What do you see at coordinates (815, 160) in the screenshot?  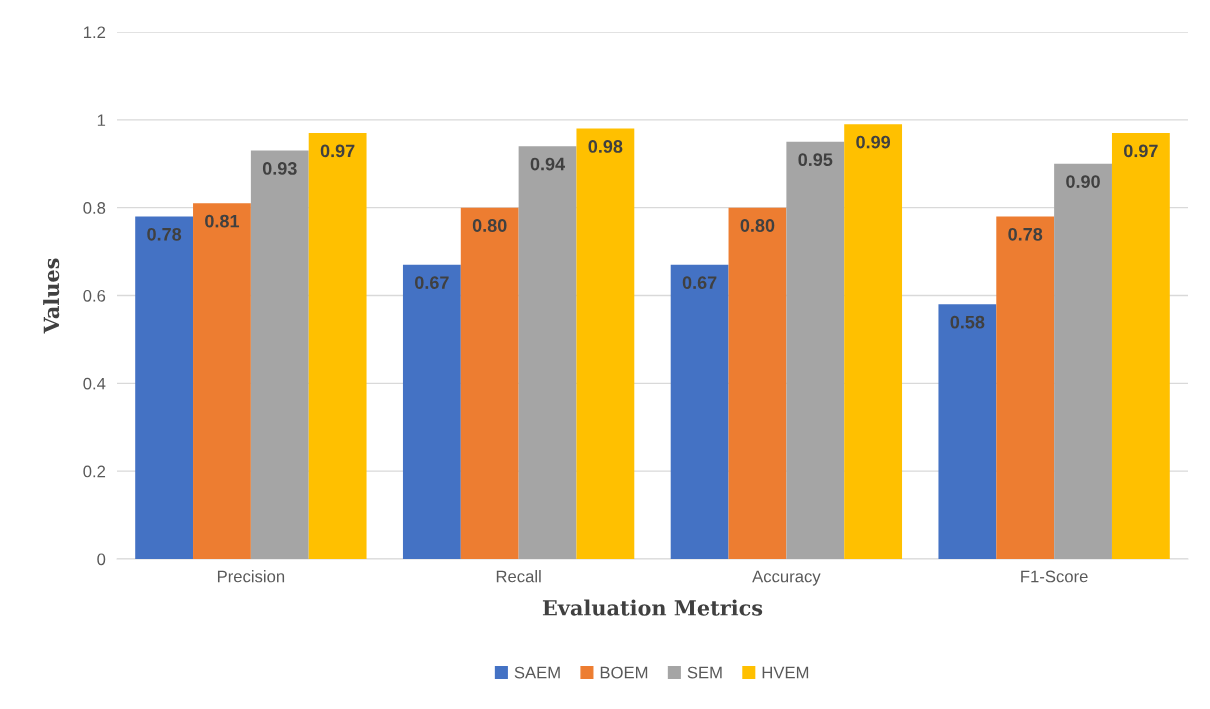 I see `data-label: 0.95` at bounding box center [815, 160].